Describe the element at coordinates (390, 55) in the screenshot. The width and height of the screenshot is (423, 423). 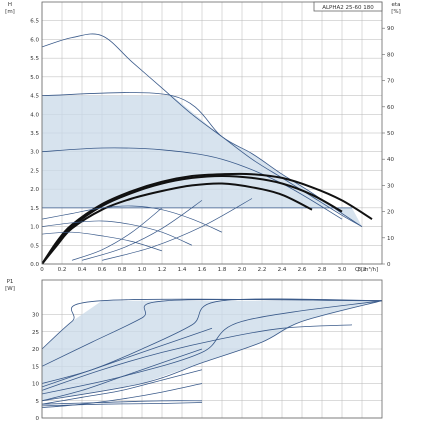
I see `eta-y-tick-label: 80` at that location.